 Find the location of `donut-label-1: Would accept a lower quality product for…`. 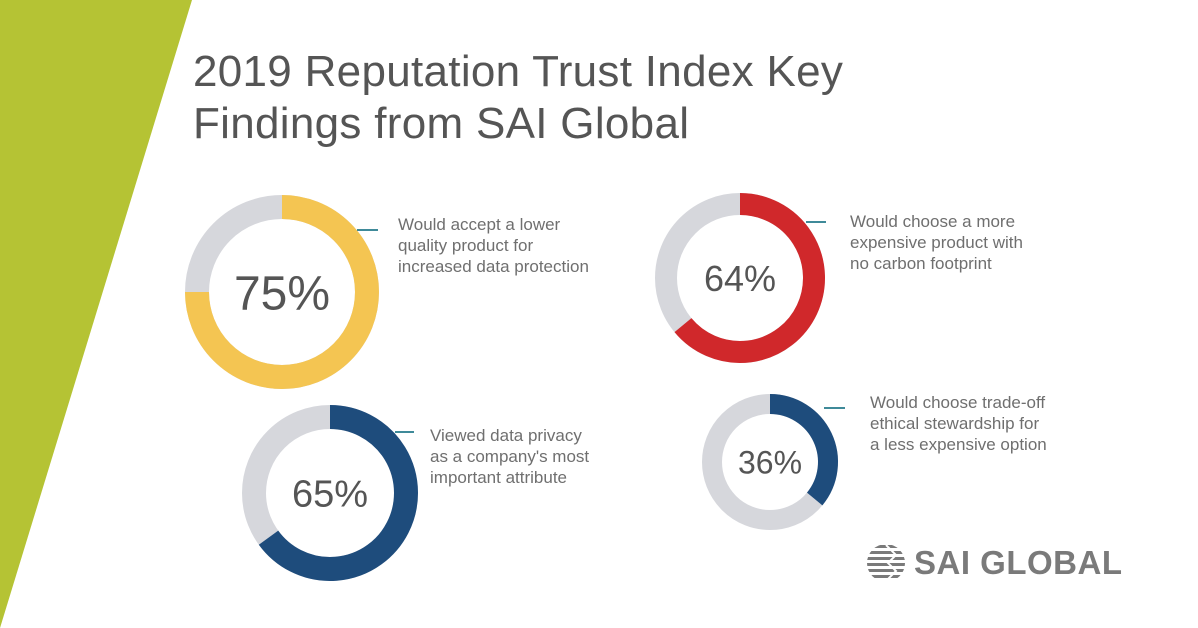

donut-label-1: Would accept a lower quality product for… is located at coordinates (513, 245).